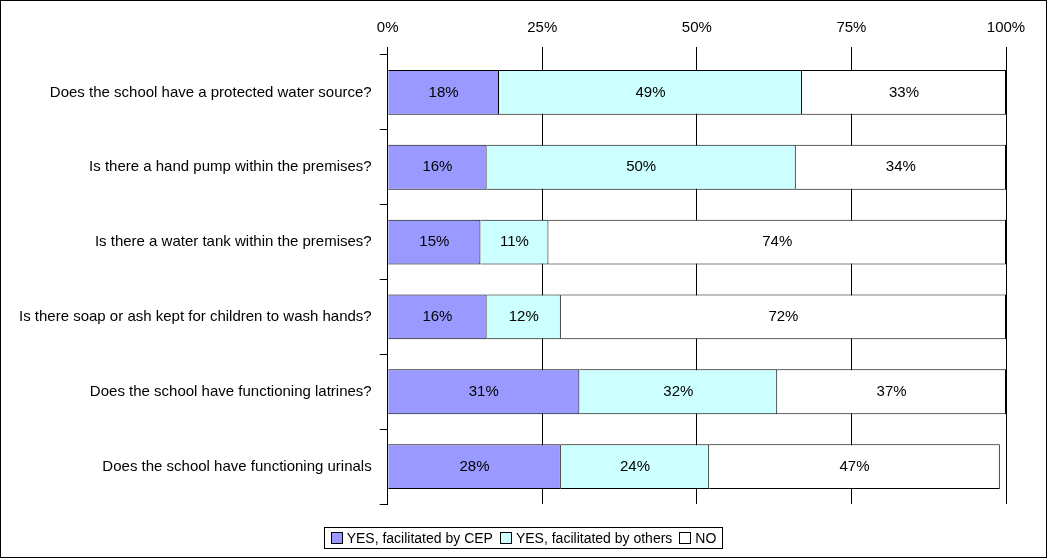 This screenshot has width=1047, height=558. Describe the element at coordinates (542, 27) in the screenshot. I see `x-tick-label: 25%` at that location.